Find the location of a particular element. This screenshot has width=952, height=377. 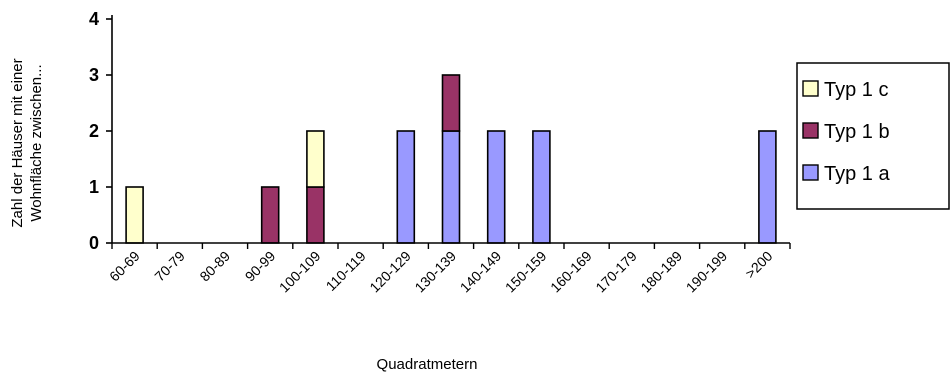

y-tick-label: 2 is located at coordinates (94, 131).